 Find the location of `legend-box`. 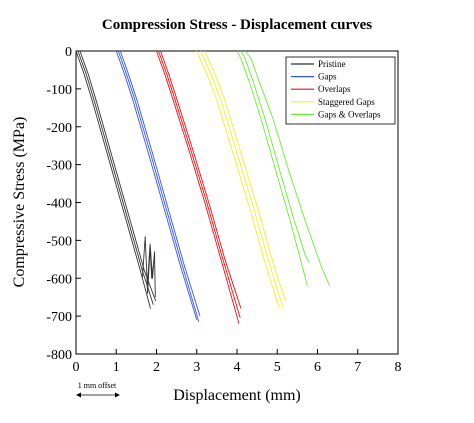

legend-box is located at coordinates (340, 90).